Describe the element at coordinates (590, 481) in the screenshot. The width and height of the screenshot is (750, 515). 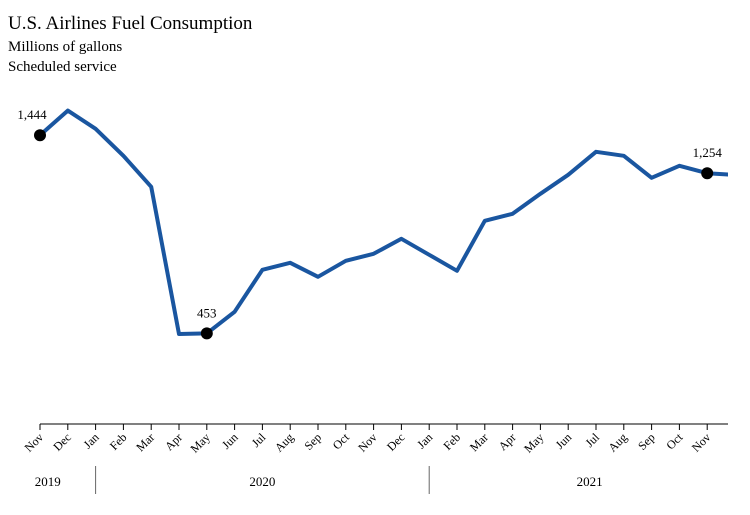
I see `year-label: 2021` at that location.